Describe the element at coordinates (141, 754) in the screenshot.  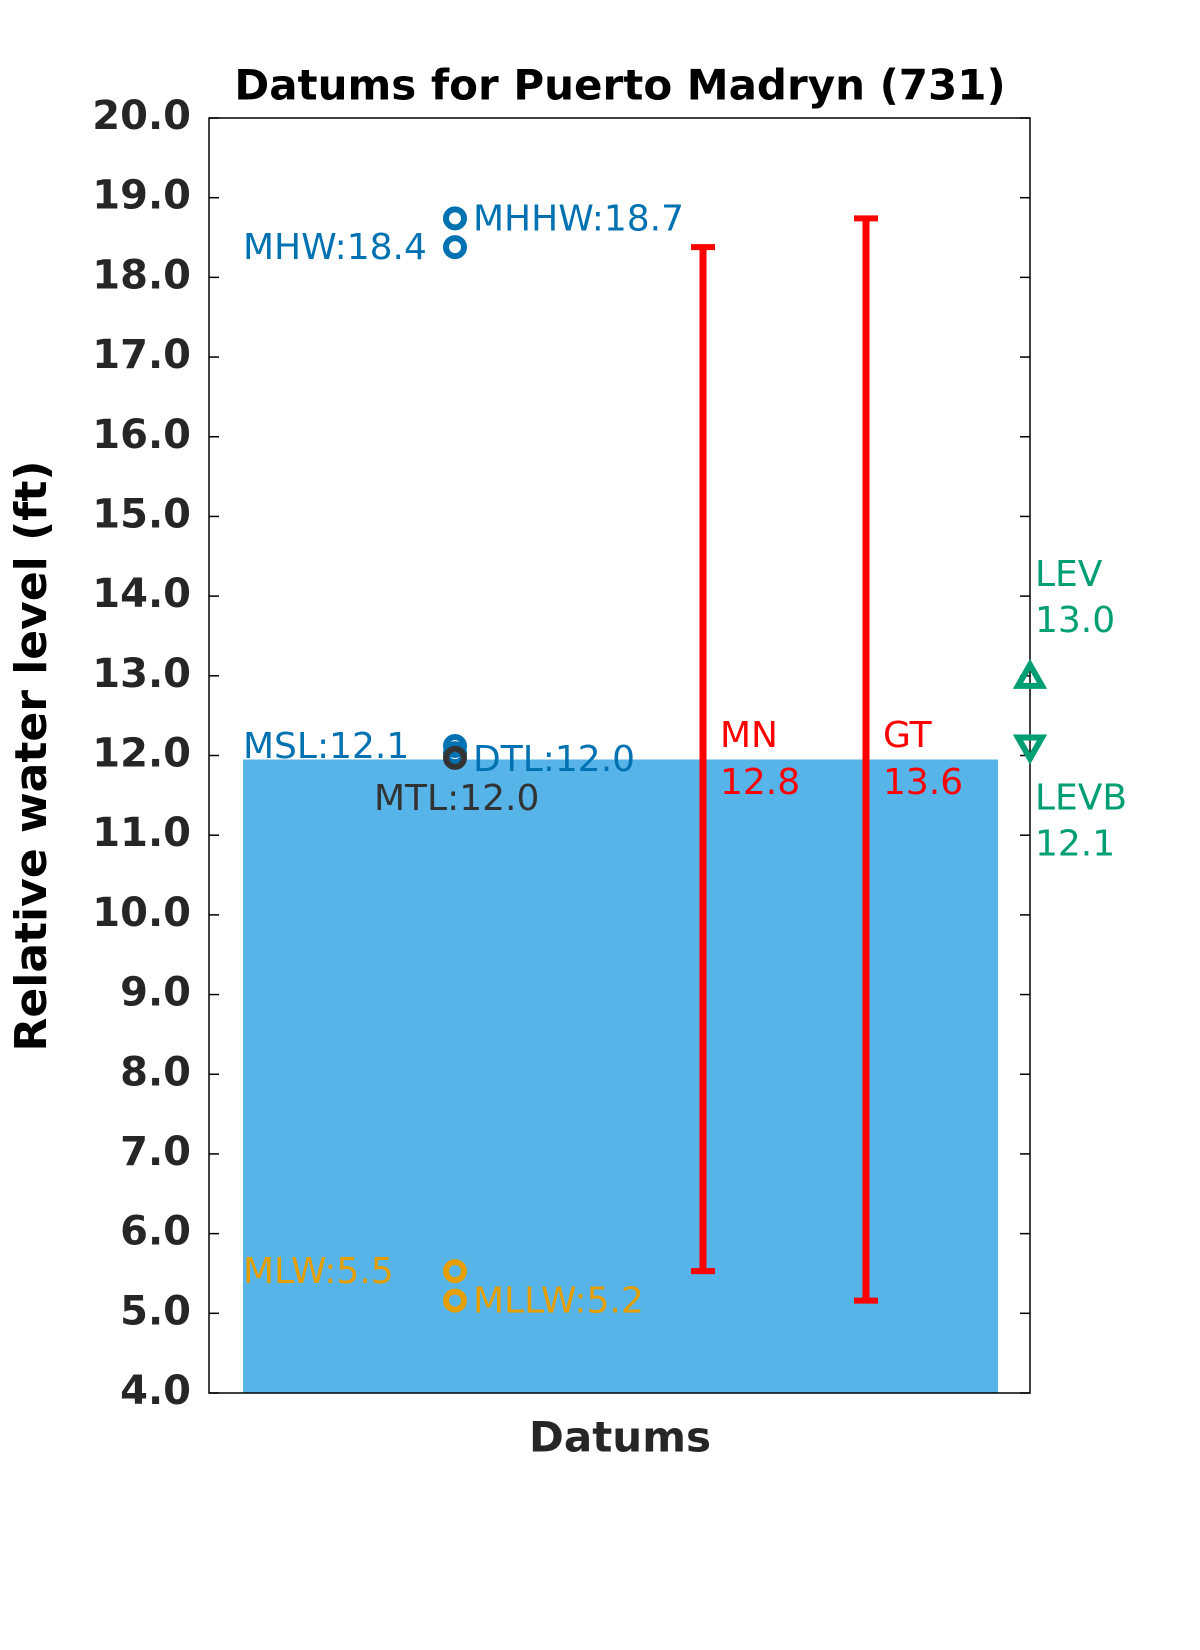
I see `y-tick-label: 12.0` at that location.